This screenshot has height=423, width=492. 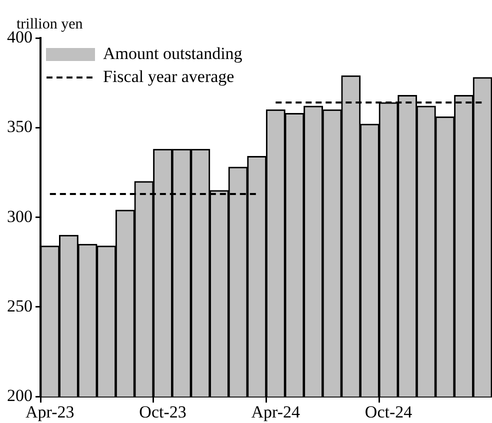 I want to click on x-tick-label: Apr-24, so click(x=276, y=412).